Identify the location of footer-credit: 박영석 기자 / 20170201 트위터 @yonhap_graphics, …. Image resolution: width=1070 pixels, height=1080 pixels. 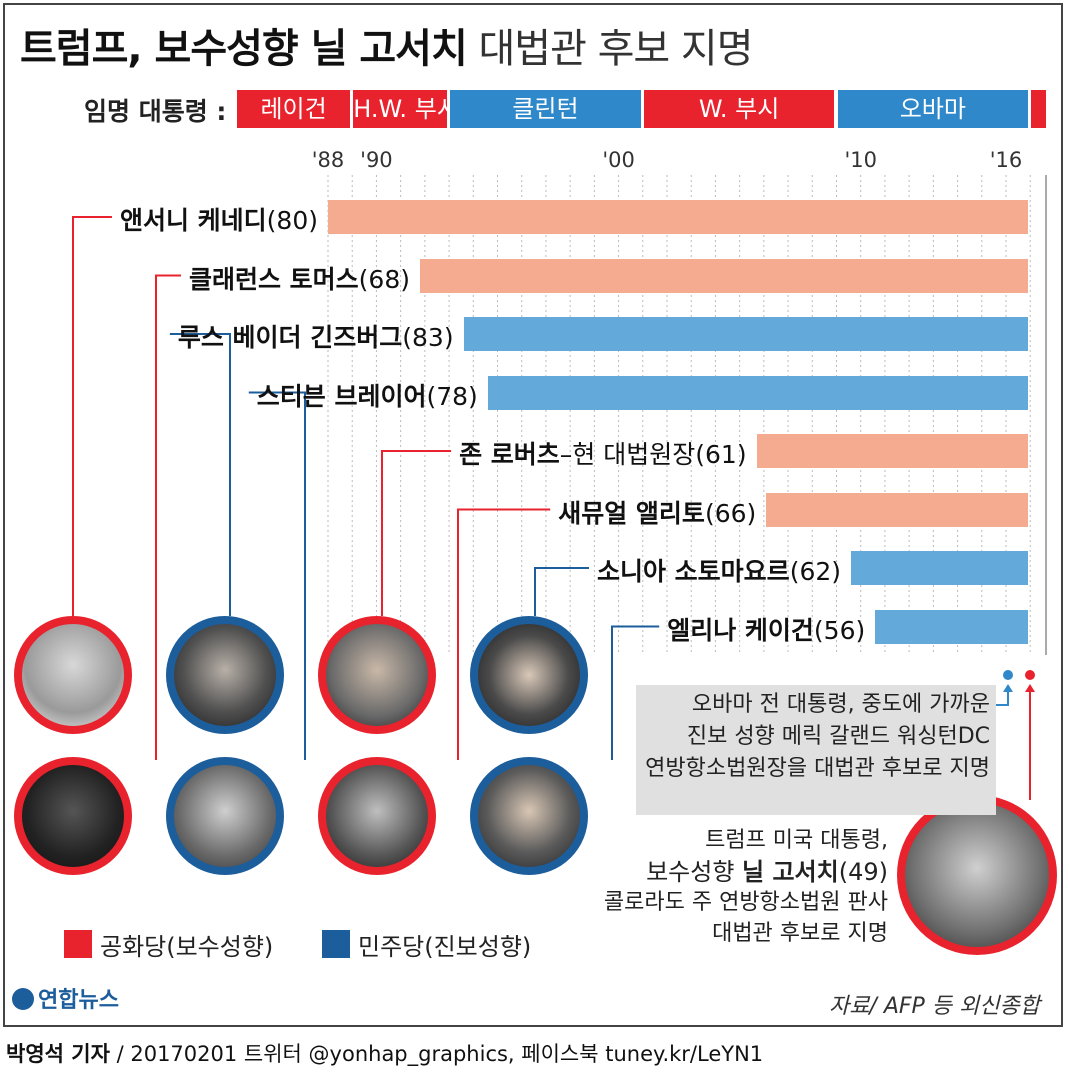
(384, 1053).